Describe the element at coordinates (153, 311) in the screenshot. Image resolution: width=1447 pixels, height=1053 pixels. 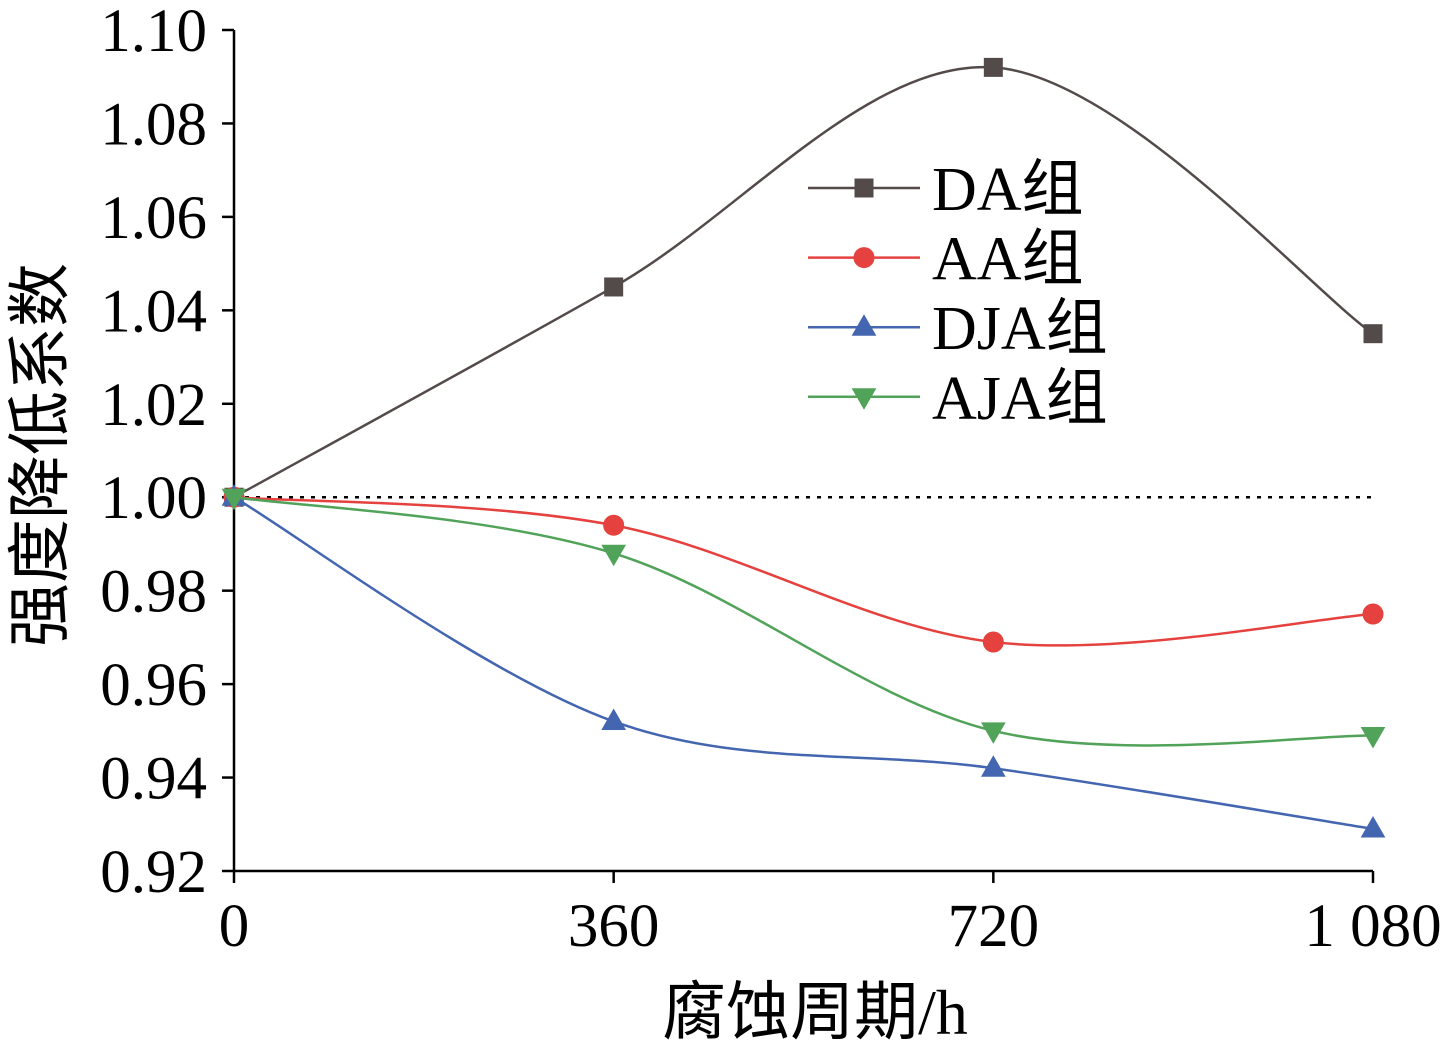
I see `y-tick-label: 1.04` at that location.